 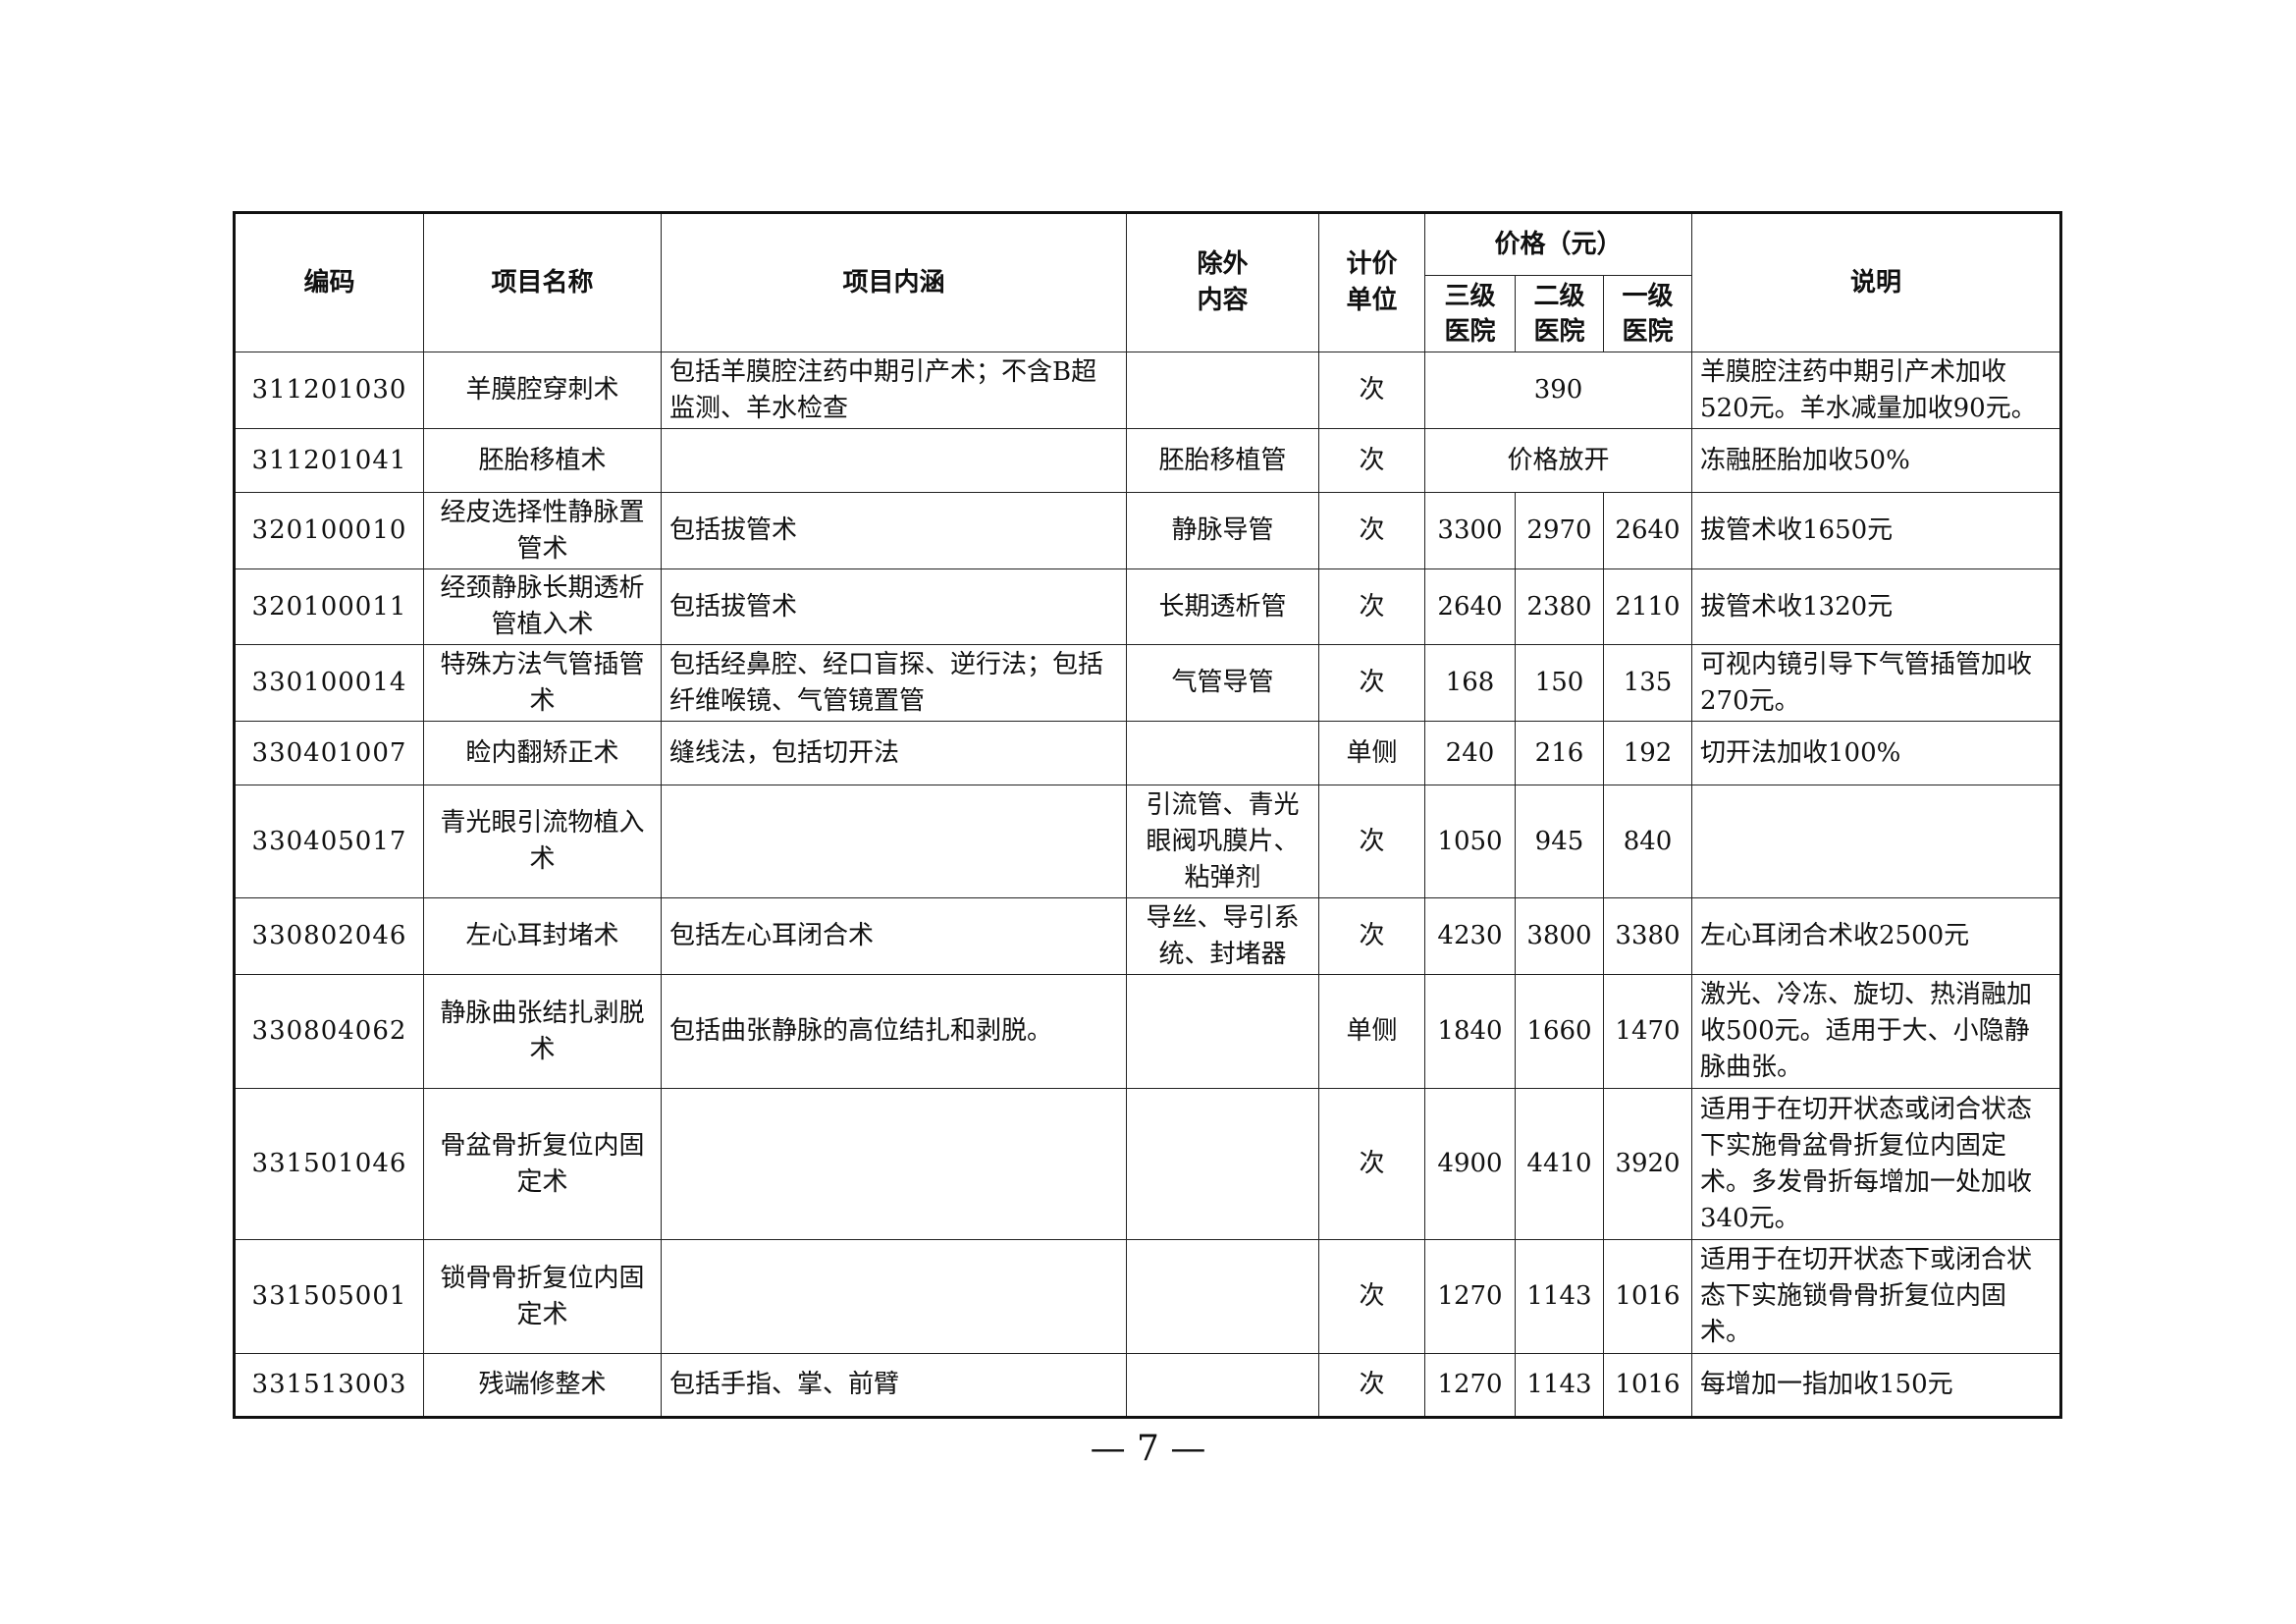 I want to click on item-excluded: 长期透析管, so click(x=1222, y=606).